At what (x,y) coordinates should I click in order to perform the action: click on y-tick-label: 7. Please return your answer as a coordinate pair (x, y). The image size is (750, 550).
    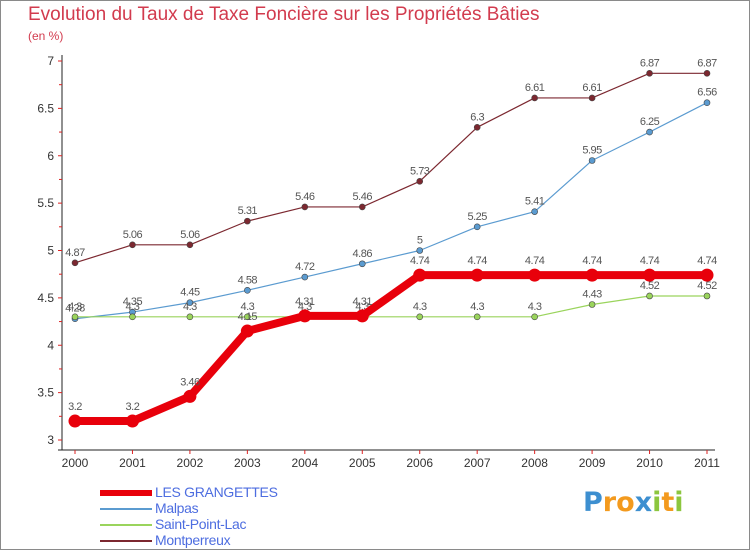
    Looking at the image, I should click on (50, 61).